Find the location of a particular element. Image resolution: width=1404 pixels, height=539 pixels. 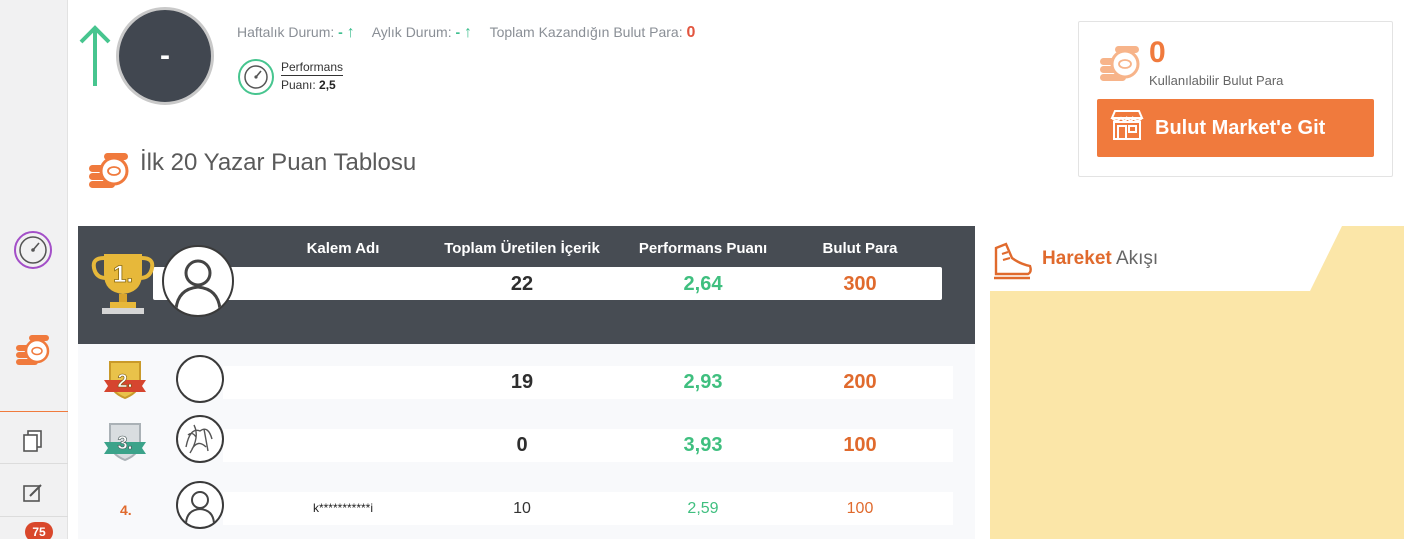

weekly-status-label: Haftalık Durum: is located at coordinates (286, 32).